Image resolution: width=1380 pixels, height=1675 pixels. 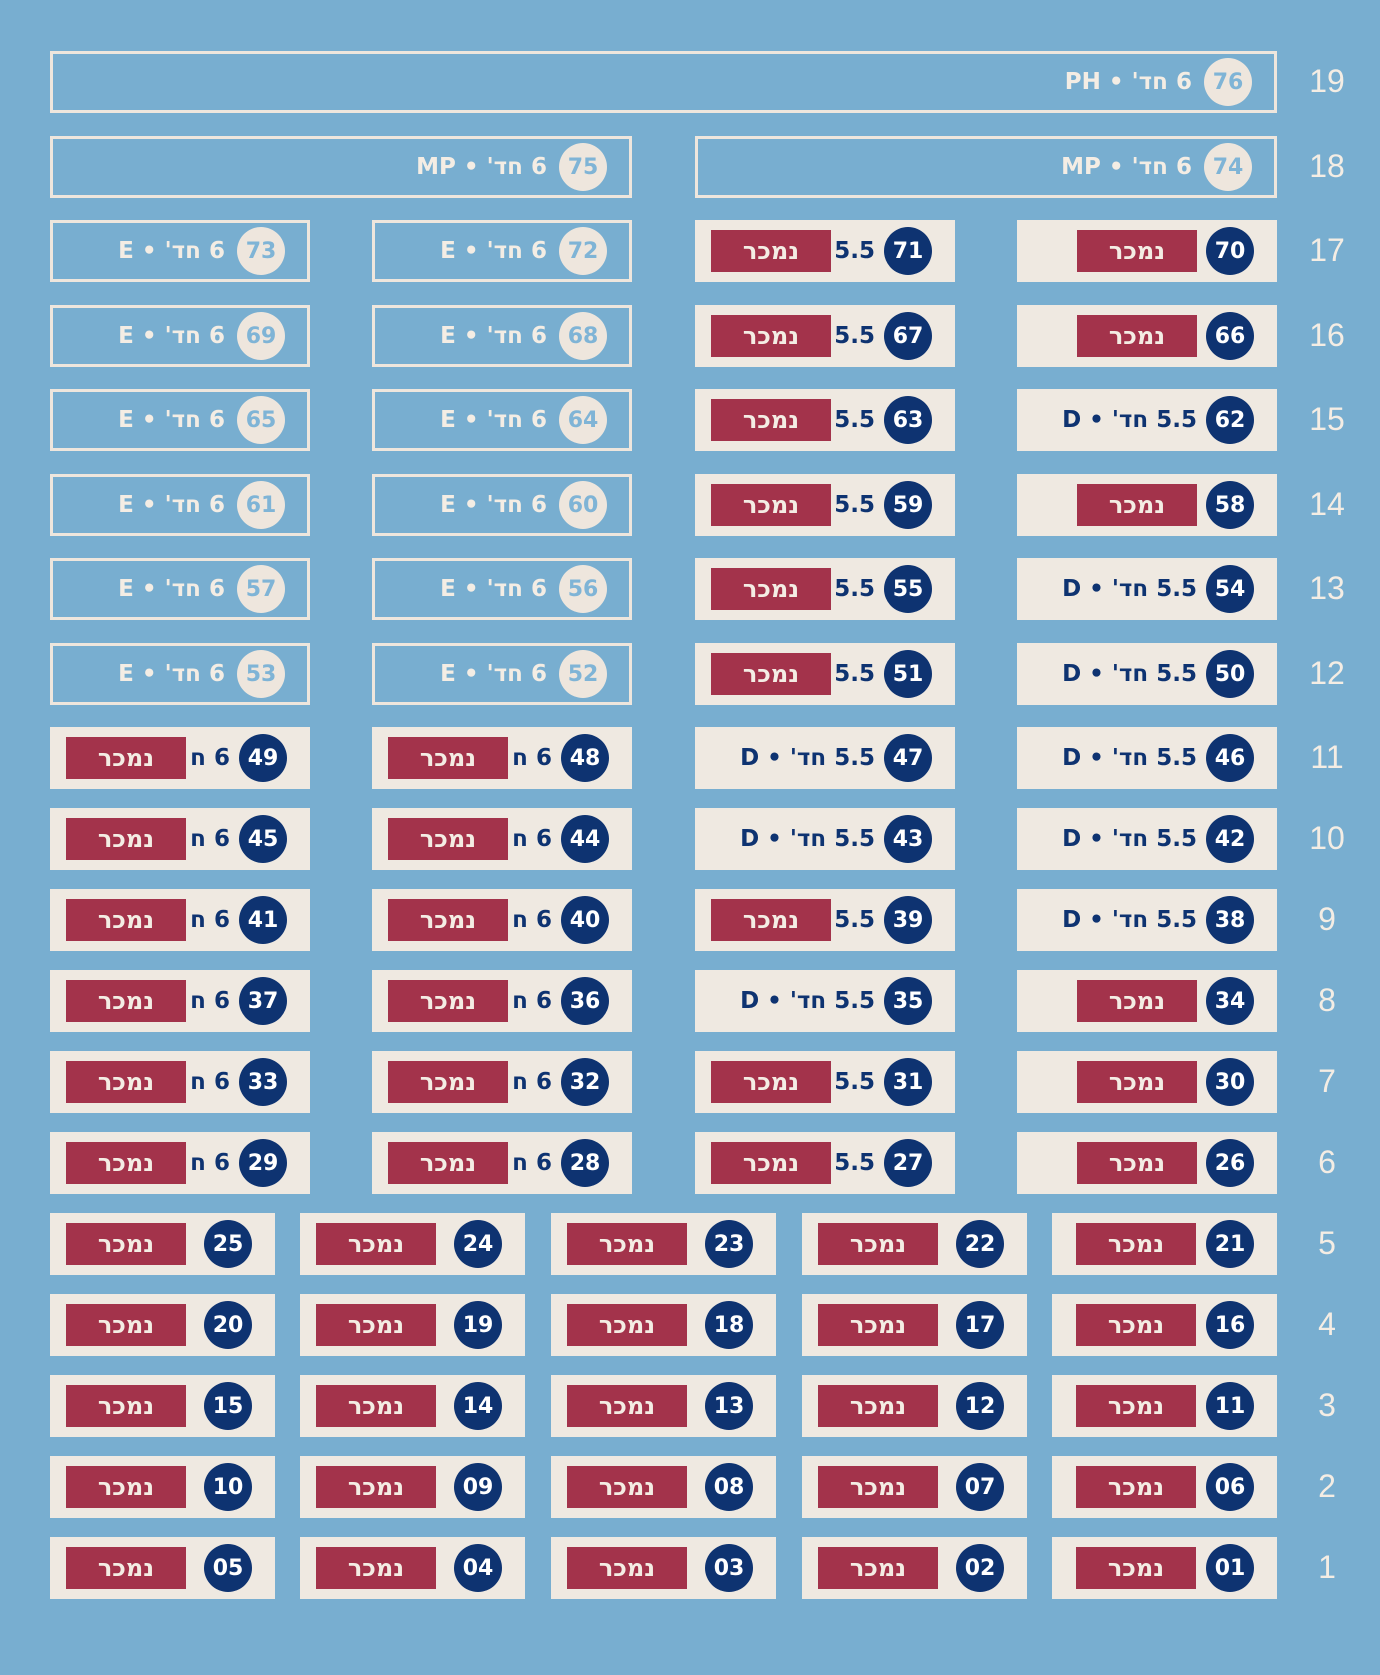 What do you see at coordinates (914, 1244) in the screenshot?
I see `unit-22: 22 נמכר` at bounding box center [914, 1244].